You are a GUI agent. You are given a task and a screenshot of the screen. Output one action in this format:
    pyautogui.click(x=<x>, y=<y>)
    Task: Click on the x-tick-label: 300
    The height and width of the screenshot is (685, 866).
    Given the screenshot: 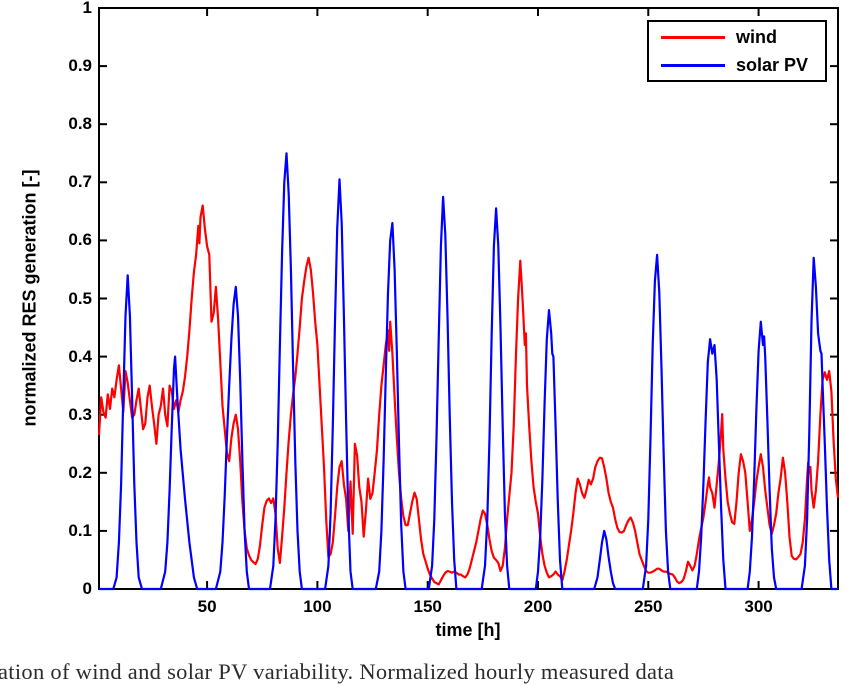 What is the action you would take?
    pyautogui.click(x=758, y=606)
    